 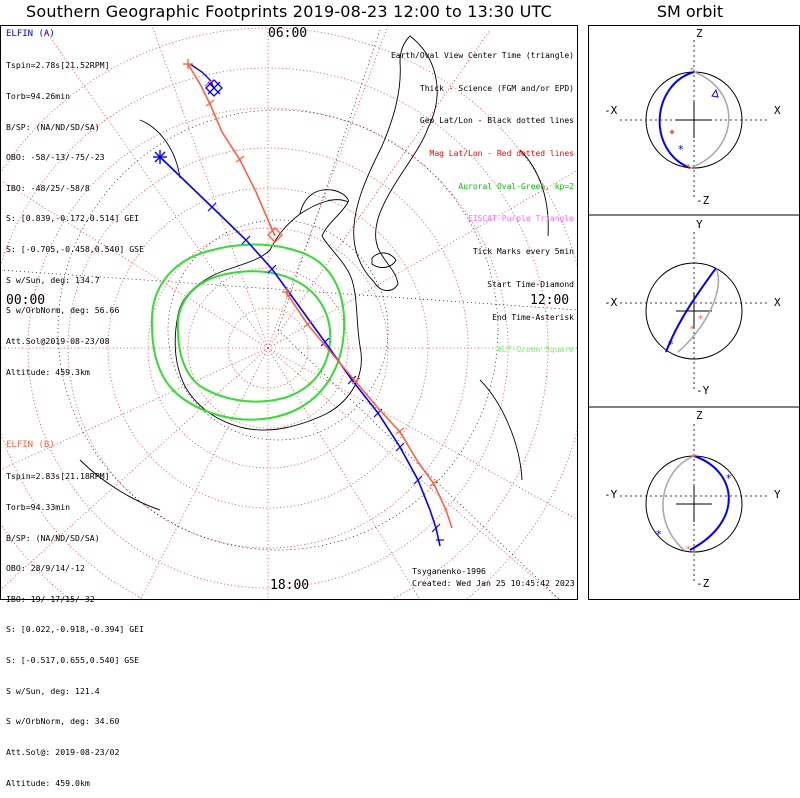 I want to click on elfin-b-line: IBO: 19/-17/15/-32, so click(x=50, y=598).